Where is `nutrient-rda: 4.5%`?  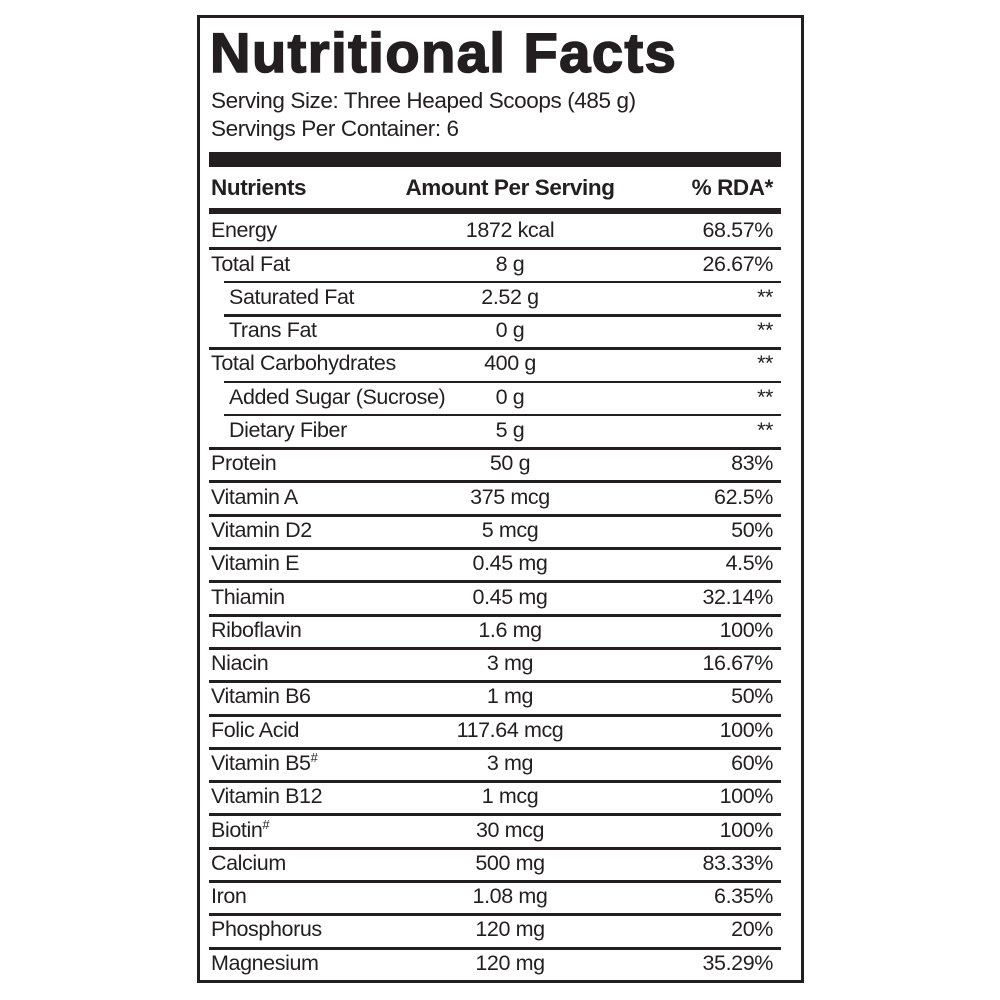
nutrient-rda: 4.5% is located at coordinates (749, 563).